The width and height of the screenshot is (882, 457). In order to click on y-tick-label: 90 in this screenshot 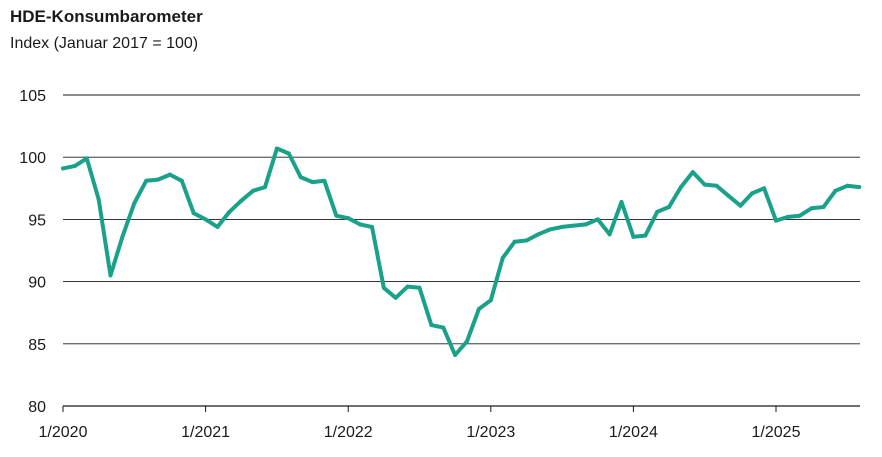, I will do `click(37, 283)`.